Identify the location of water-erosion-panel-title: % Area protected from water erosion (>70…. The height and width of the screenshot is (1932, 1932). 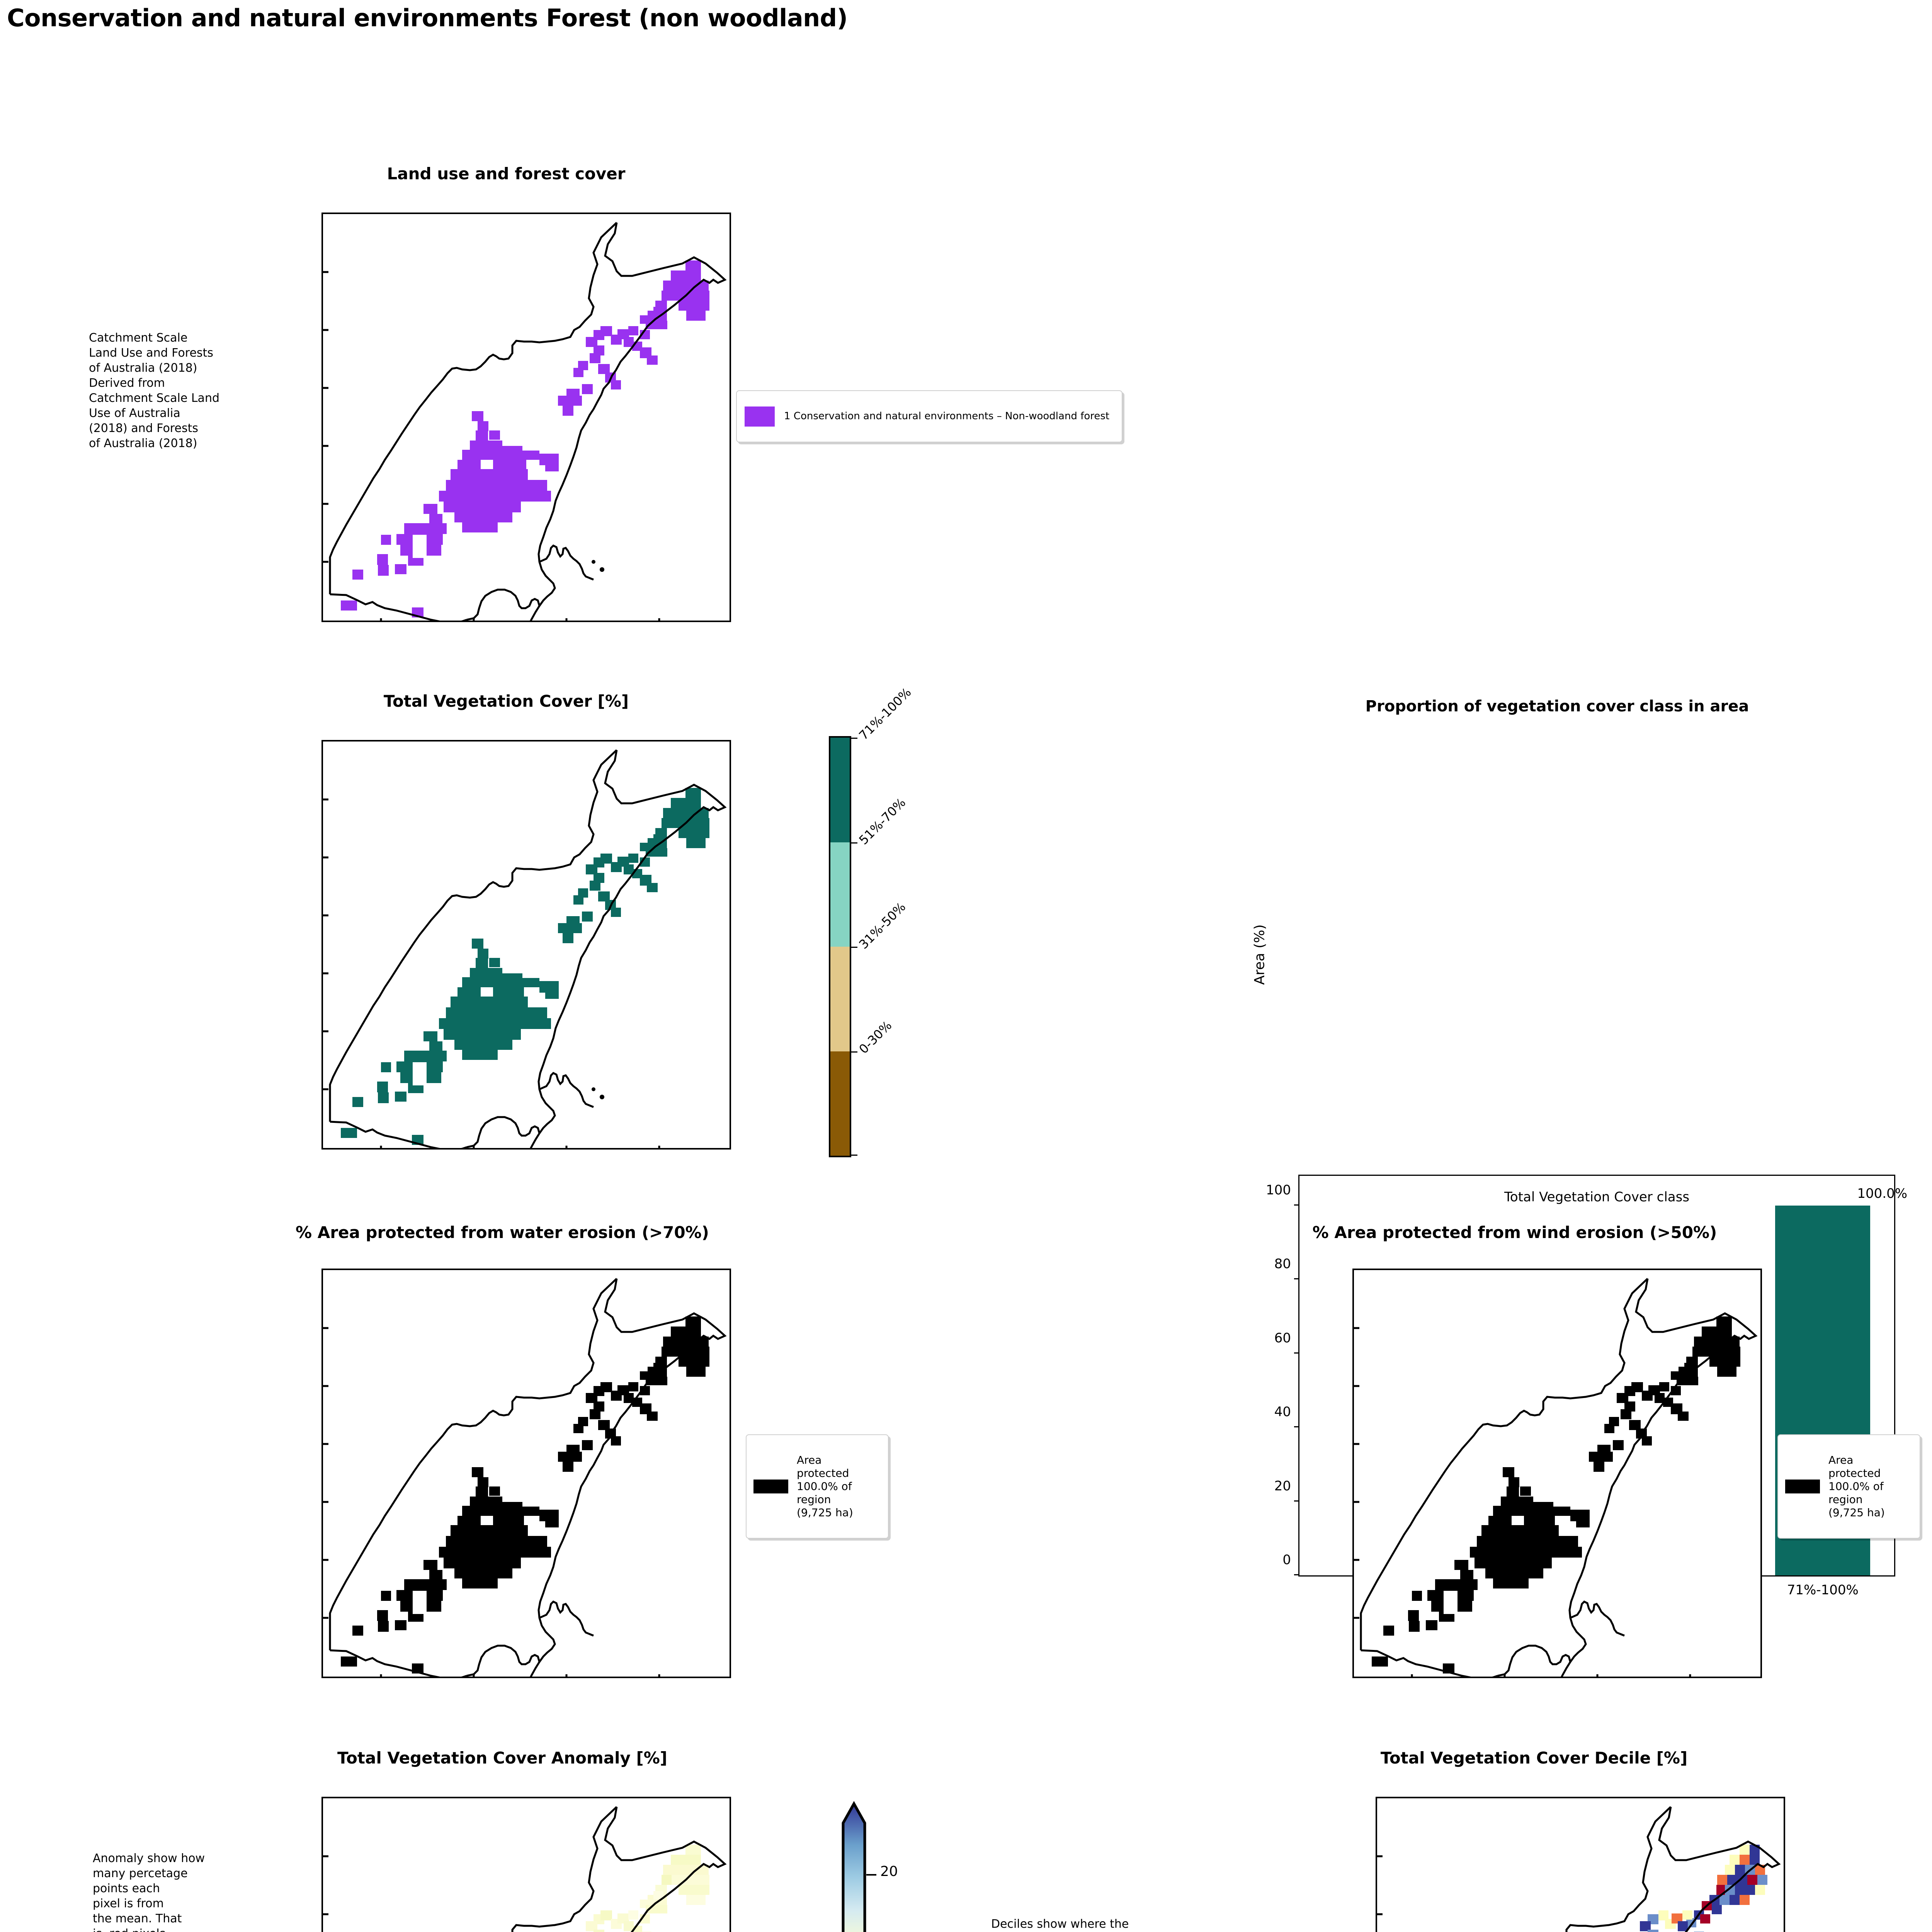
(503, 1233).